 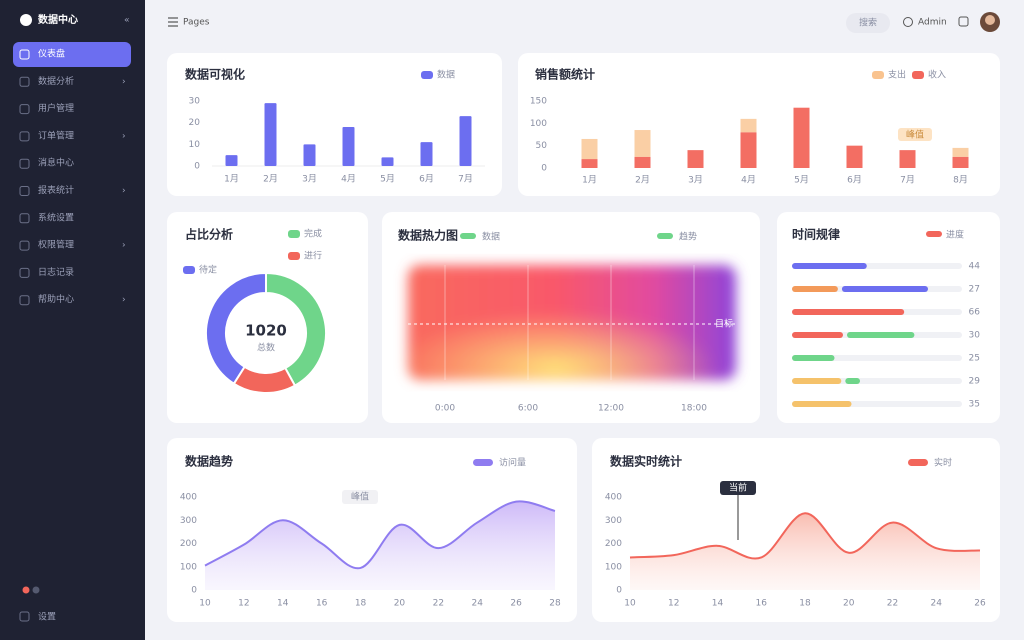 What do you see at coordinates (387, 179) in the screenshot?
I see `x-tick-label: 5月` at bounding box center [387, 179].